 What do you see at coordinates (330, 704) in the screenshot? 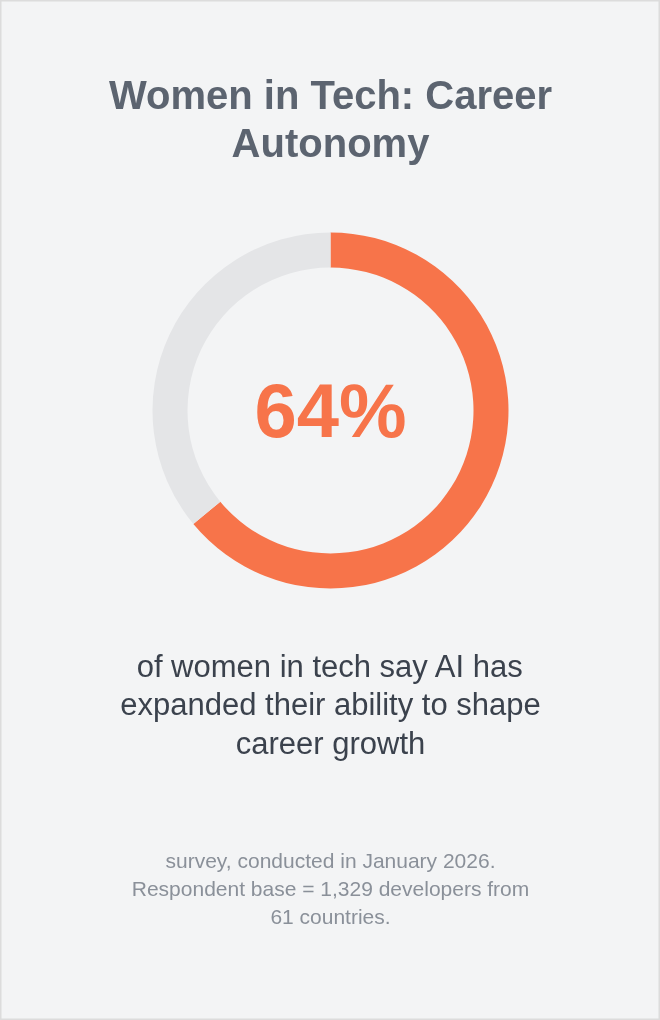
I see `text: of women in tech say AI has expanded their ability to shape career growth` at bounding box center [330, 704].